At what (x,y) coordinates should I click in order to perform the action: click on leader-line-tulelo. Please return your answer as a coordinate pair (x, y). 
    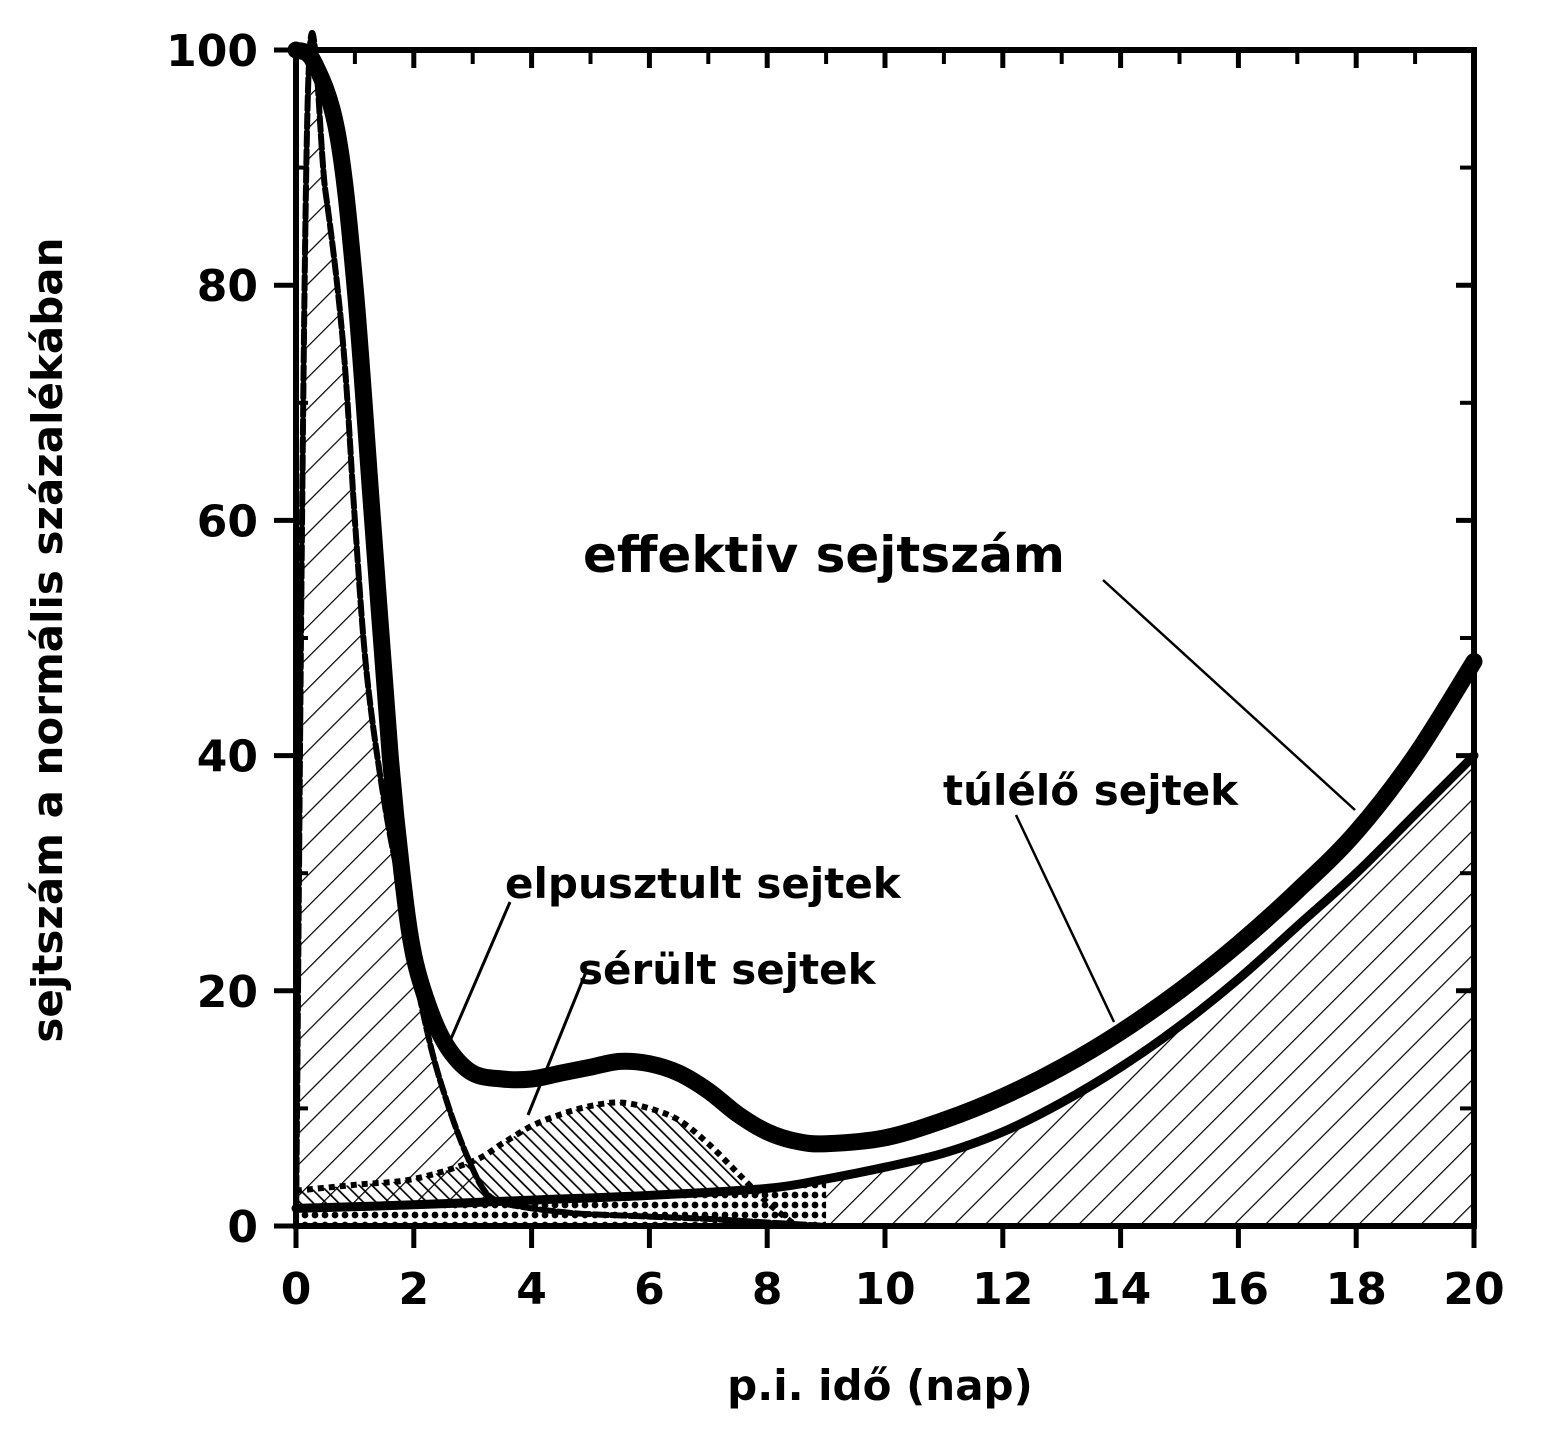
    Looking at the image, I should click on (1065, 918).